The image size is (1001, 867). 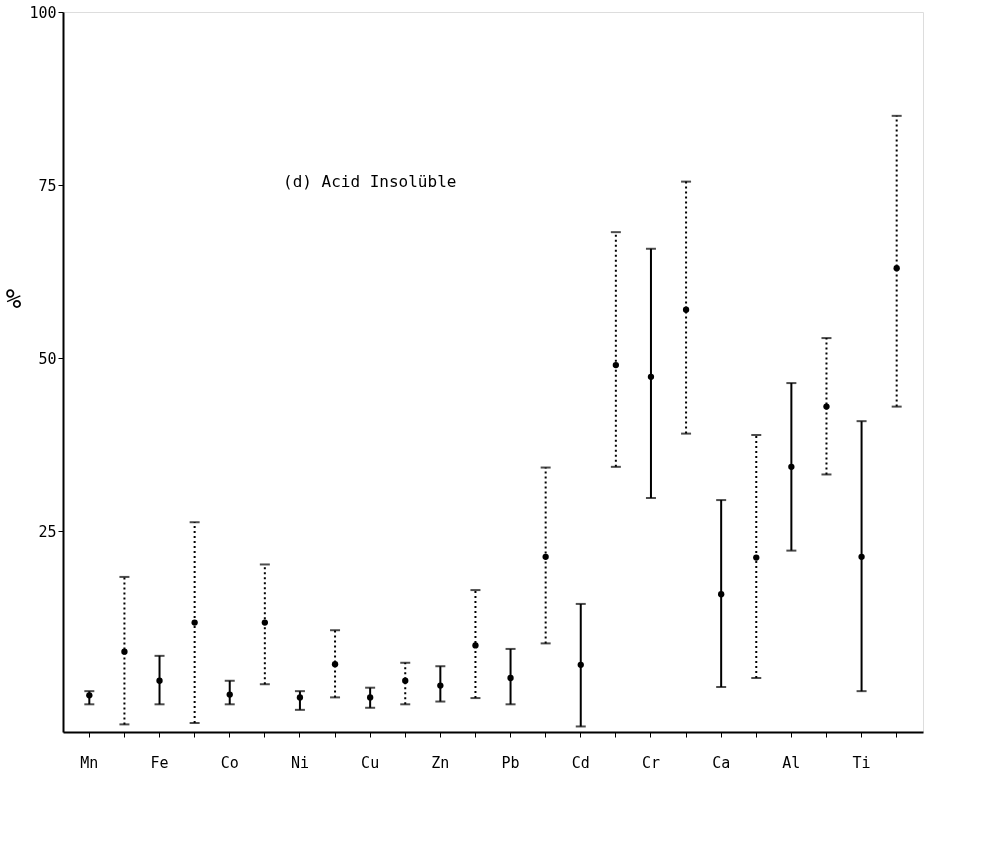 What do you see at coordinates (13, 298) in the screenshot?
I see `y-axis-title: %` at bounding box center [13, 298].